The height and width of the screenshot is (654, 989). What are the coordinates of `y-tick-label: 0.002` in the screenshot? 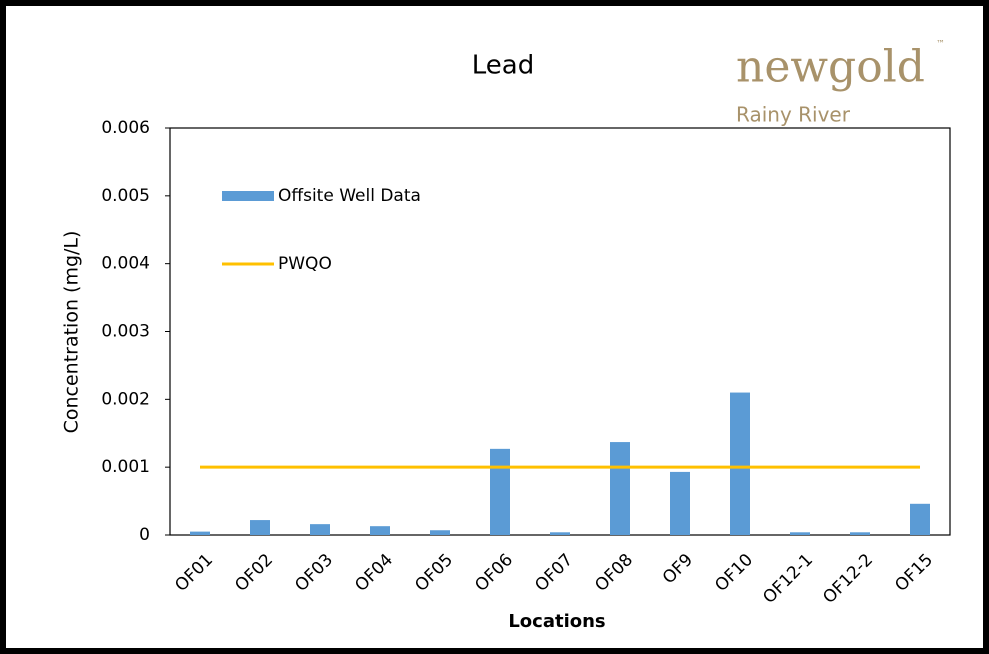 It's located at (125, 399).